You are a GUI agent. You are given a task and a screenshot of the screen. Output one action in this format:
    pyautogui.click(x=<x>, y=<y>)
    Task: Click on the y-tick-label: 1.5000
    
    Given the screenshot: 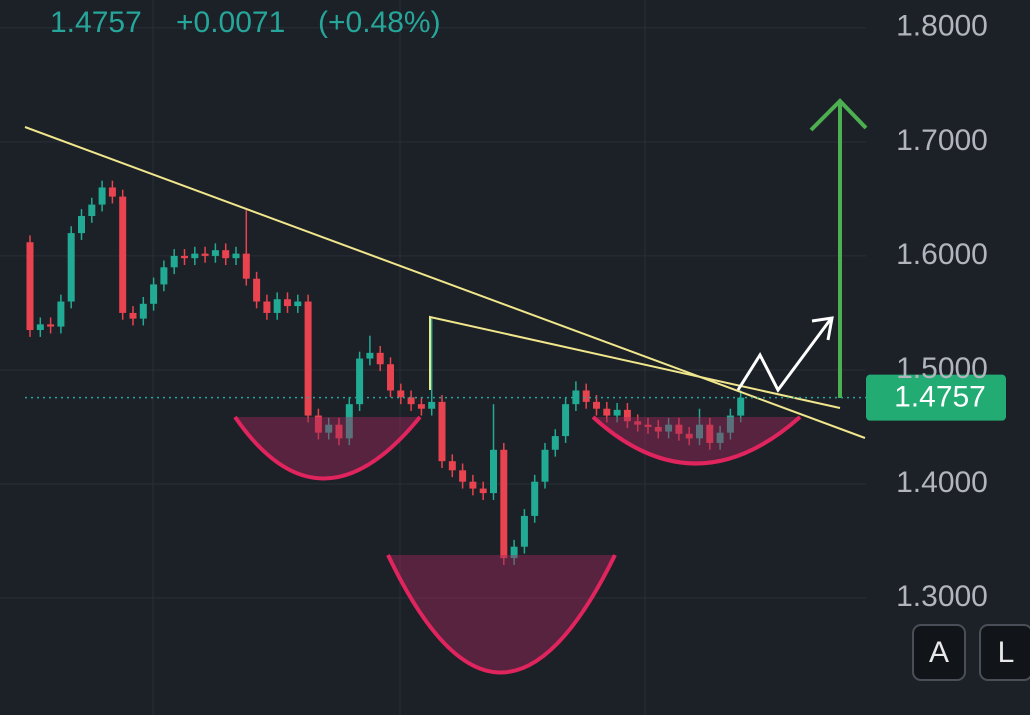 What is the action you would take?
    pyautogui.click(x=942, y=368)
    